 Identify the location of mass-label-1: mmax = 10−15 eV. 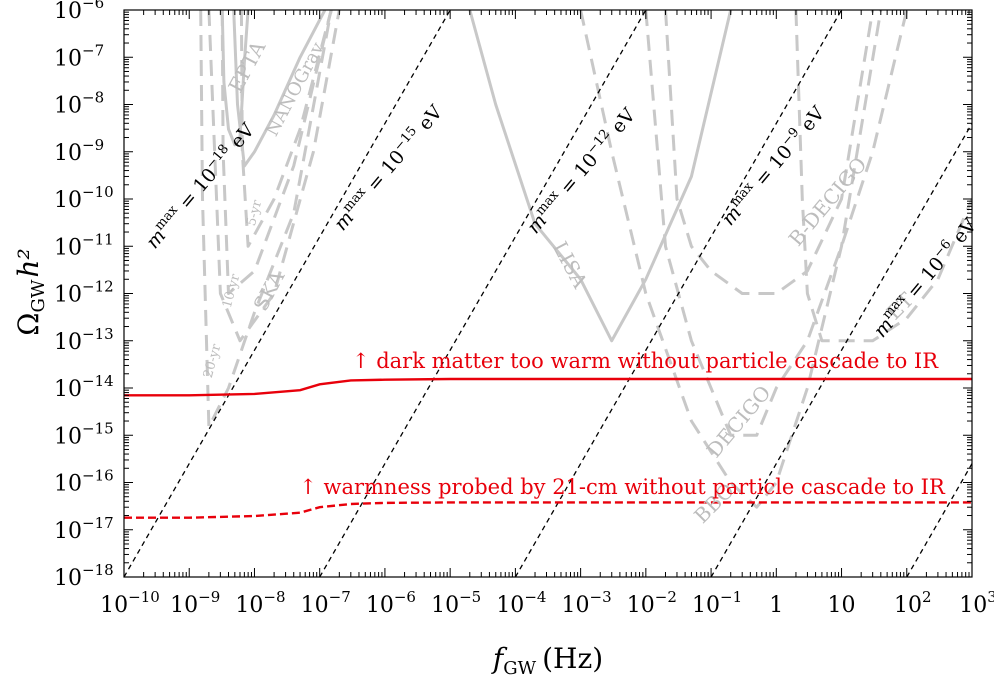
(387, 167).